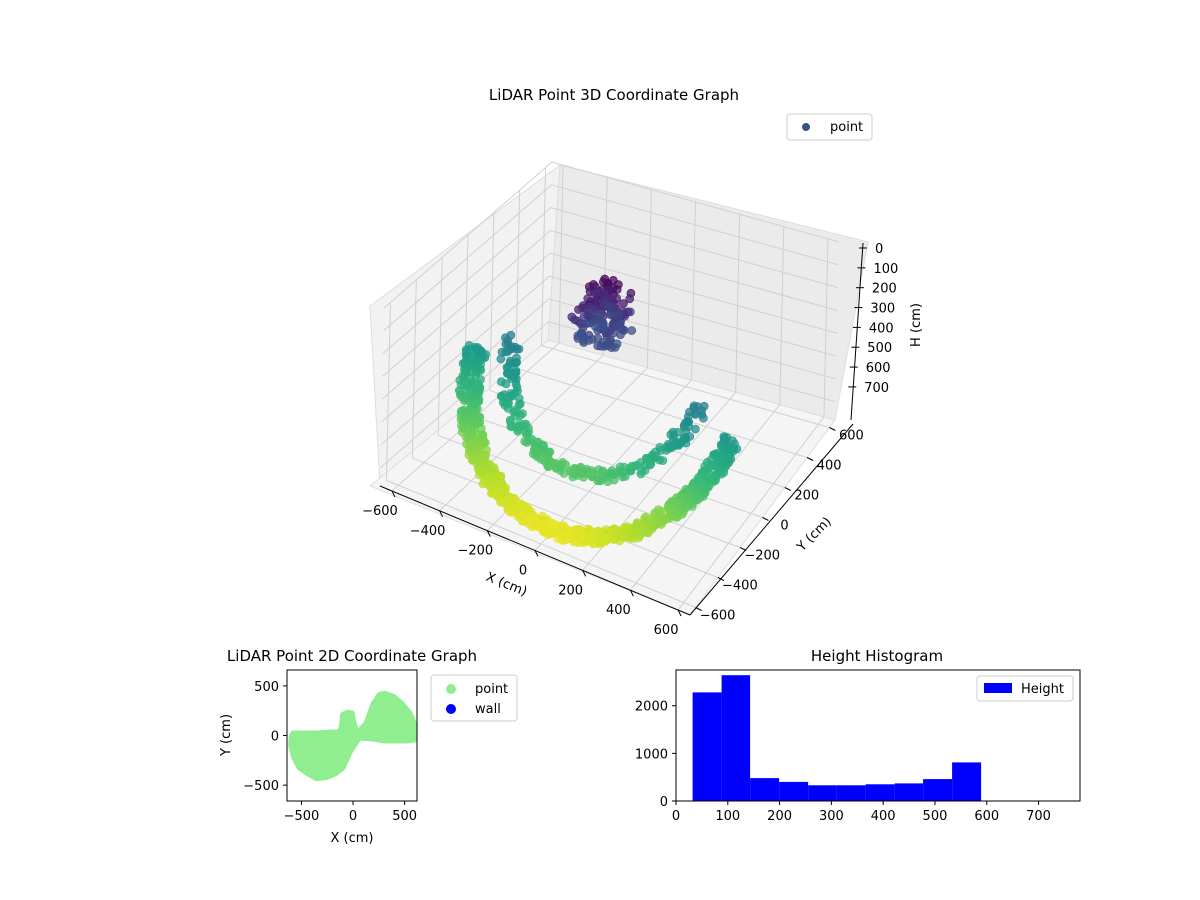 This screenshot has width=1200, height=900. Describe the element at coordinates (380, 511) in the screenshot. I see `plot3d-x-tick-label: −600` at that location.